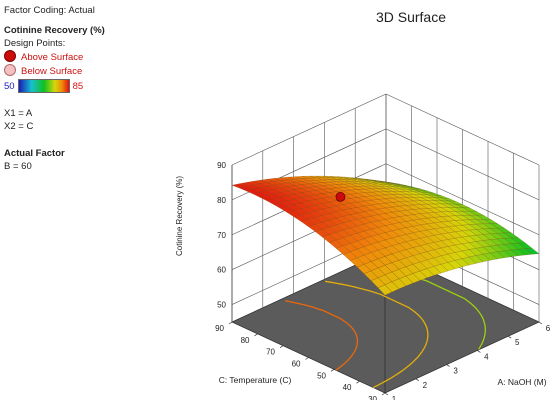 The image size is (550, 400). What do you see at coordinates (411, 17) in the screenshot?
I see `chart-title: 3D Surface` at bounding box center [411, 17].